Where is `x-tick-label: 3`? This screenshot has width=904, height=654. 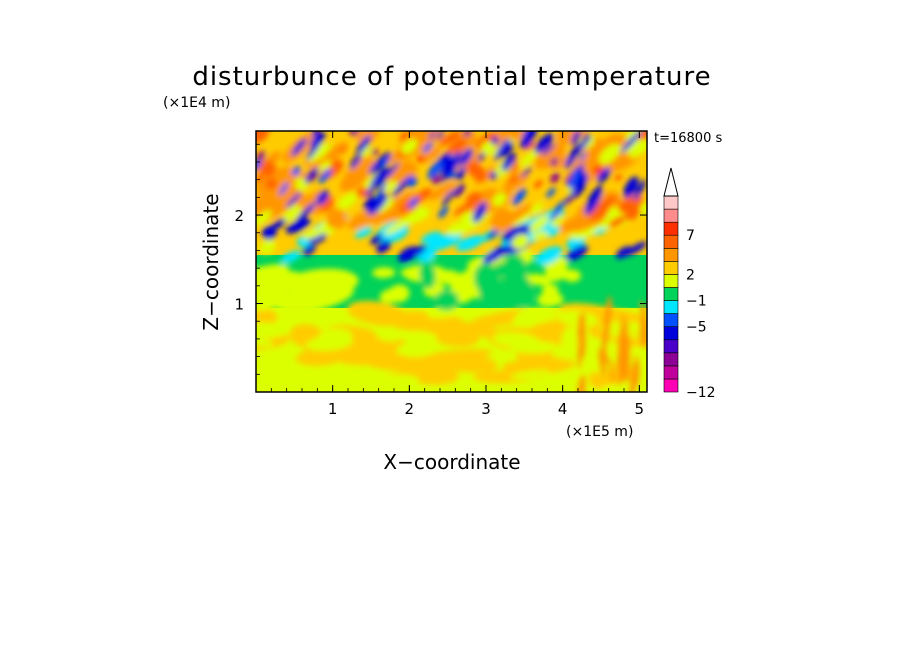 x-tick-label: 3 is located at coordinates (486, 409).